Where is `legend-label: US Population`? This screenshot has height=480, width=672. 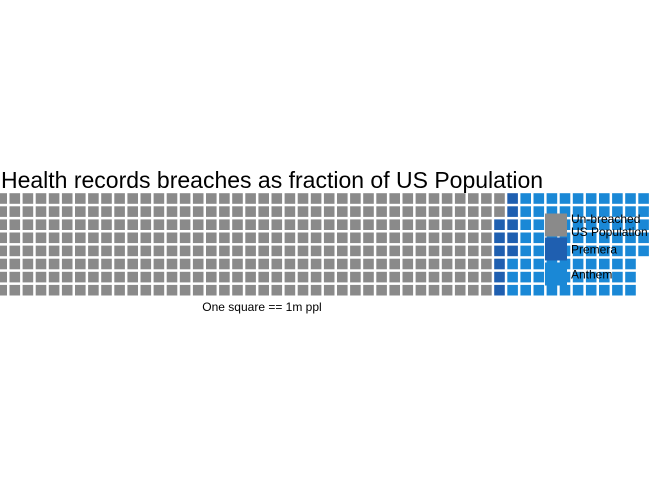
legend-label: US Population is located at coordinates (609, 232).